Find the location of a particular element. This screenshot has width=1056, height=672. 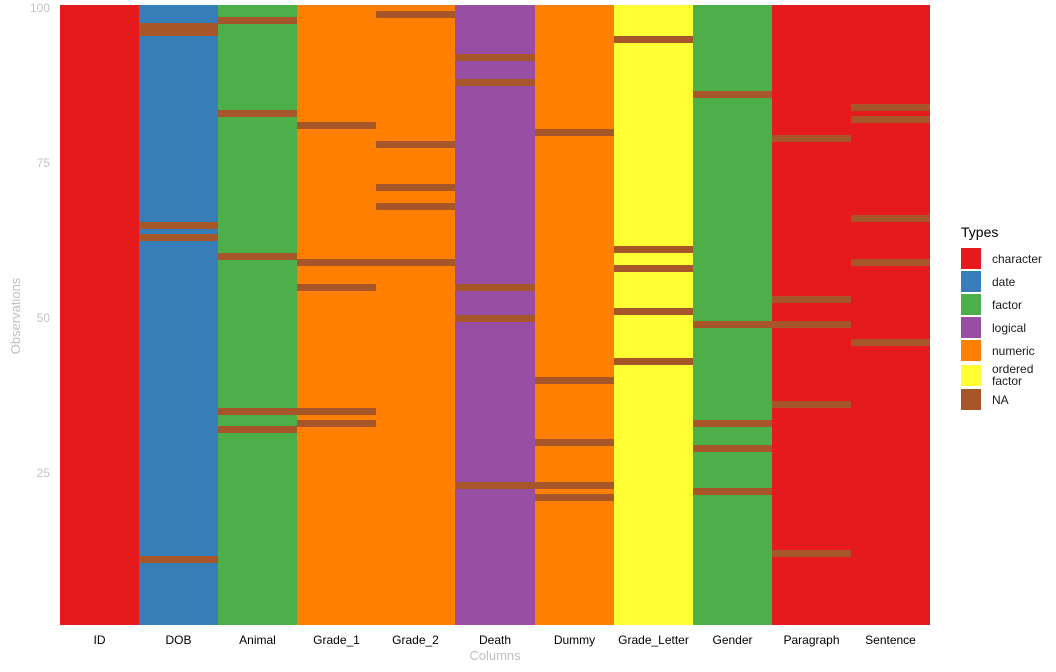

x-label-Death: Death is located at coordinates (495, 640).